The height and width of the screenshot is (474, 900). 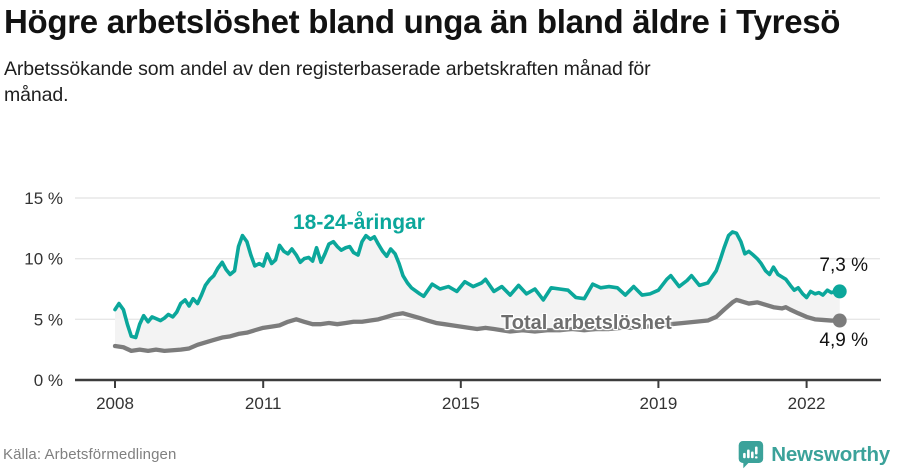 What do you see at coordinates (750, 454) in the screenshot?
I see `newsworthy-pin-barchart-icon` at bounding box center [750, 454].